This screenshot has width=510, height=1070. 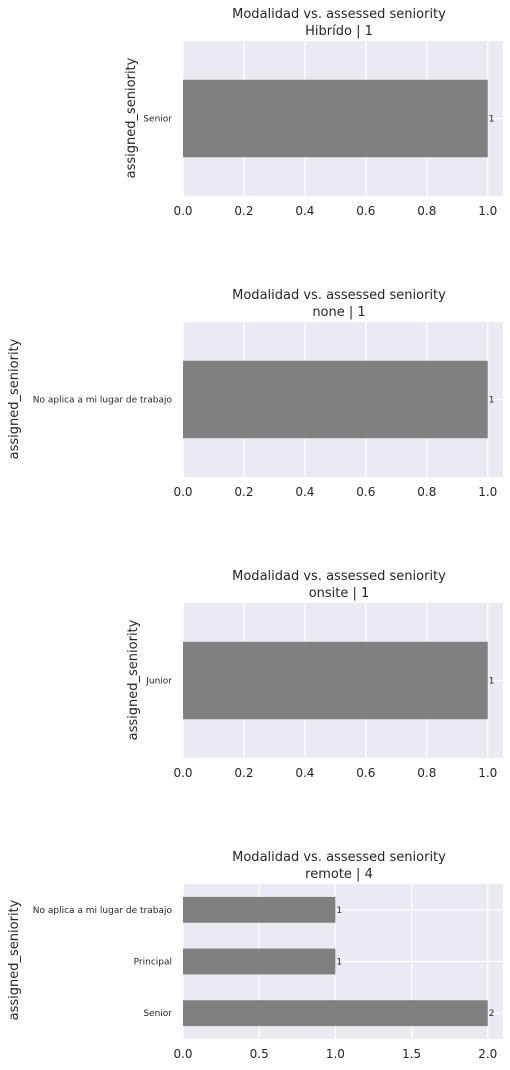 What do you see at coordinates (411, 1054) in the screenshot?
I see `x-tick-label: 1.5` at bounding box center [411, 1054].